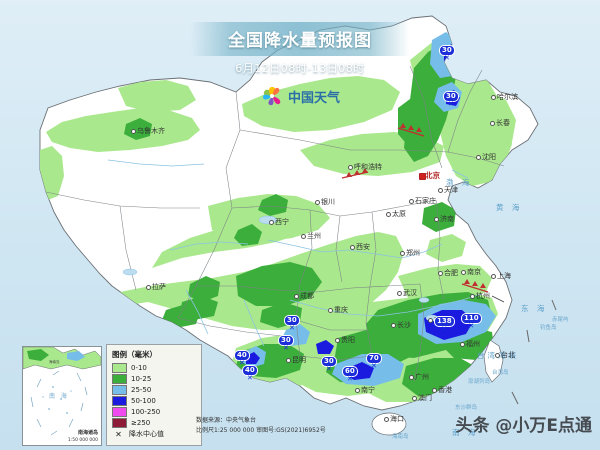 The height and width of the screenshot is (450, 600). I want to click on island-label: 东沙群岛, so click(466, 408).